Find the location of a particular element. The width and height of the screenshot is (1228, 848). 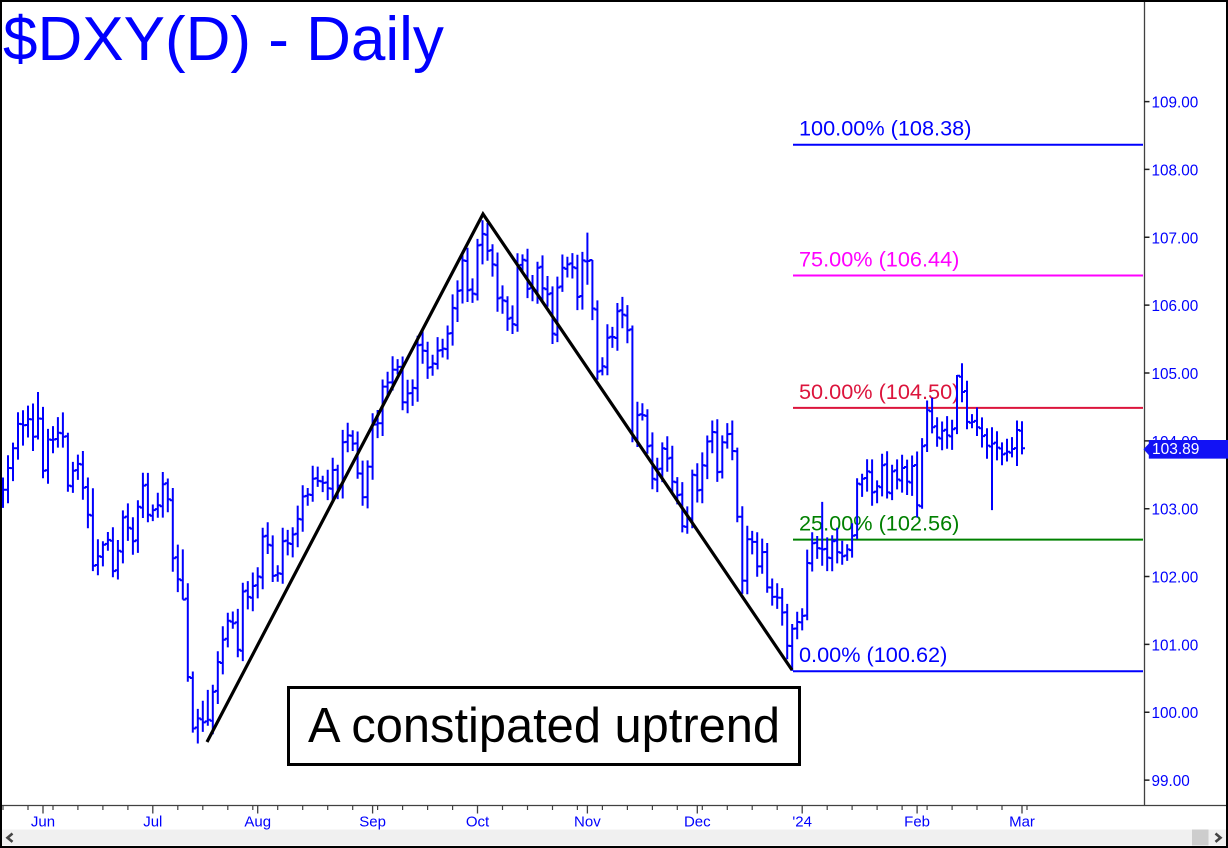

svg-text: Nov is located at coordinates (587, 822).